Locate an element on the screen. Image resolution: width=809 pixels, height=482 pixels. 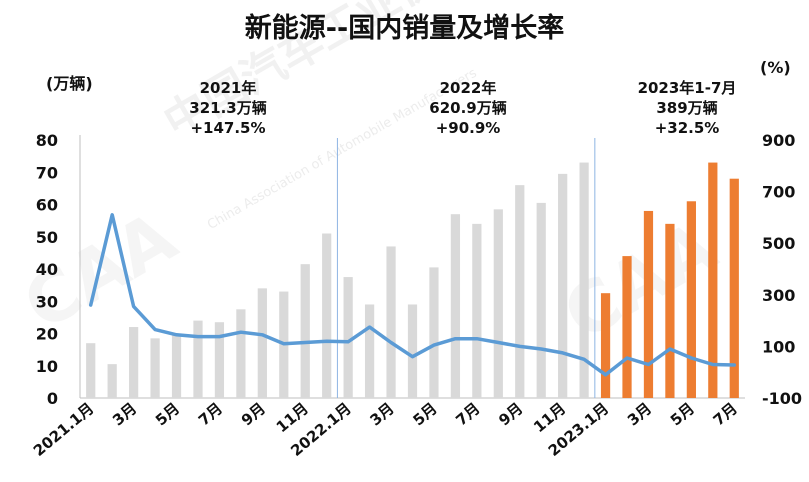
annotation-2021-year: 2021年 is located at coordinates (228, 88).